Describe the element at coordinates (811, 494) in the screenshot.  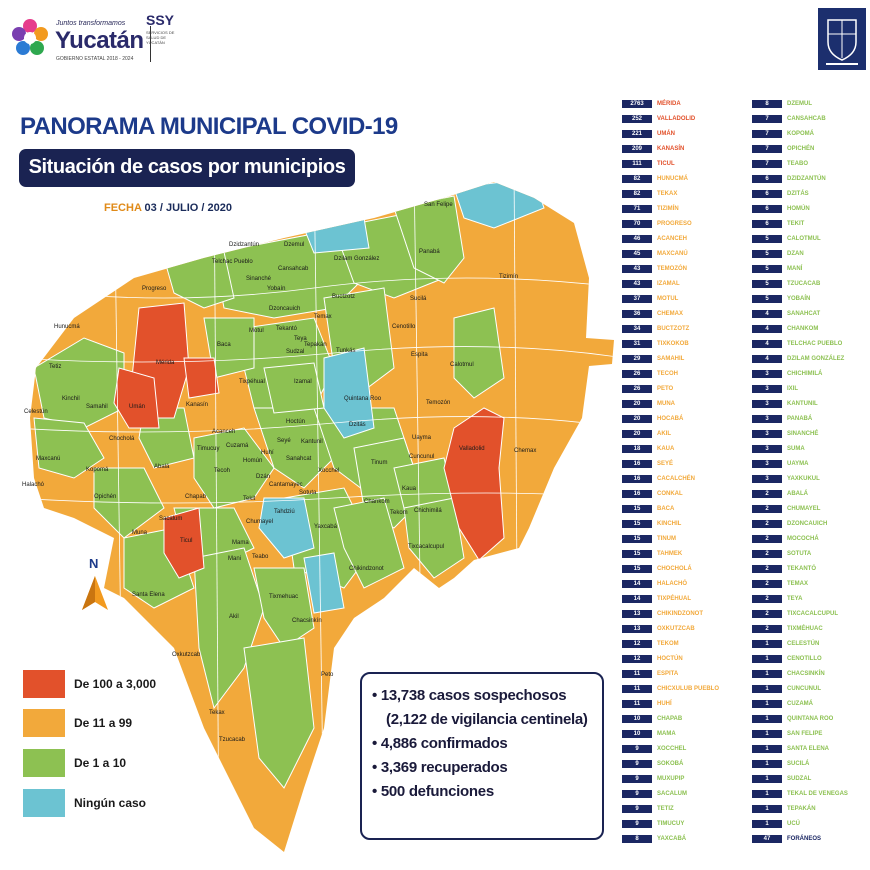
I see `table-row: 2 ABALÁ` at that location.